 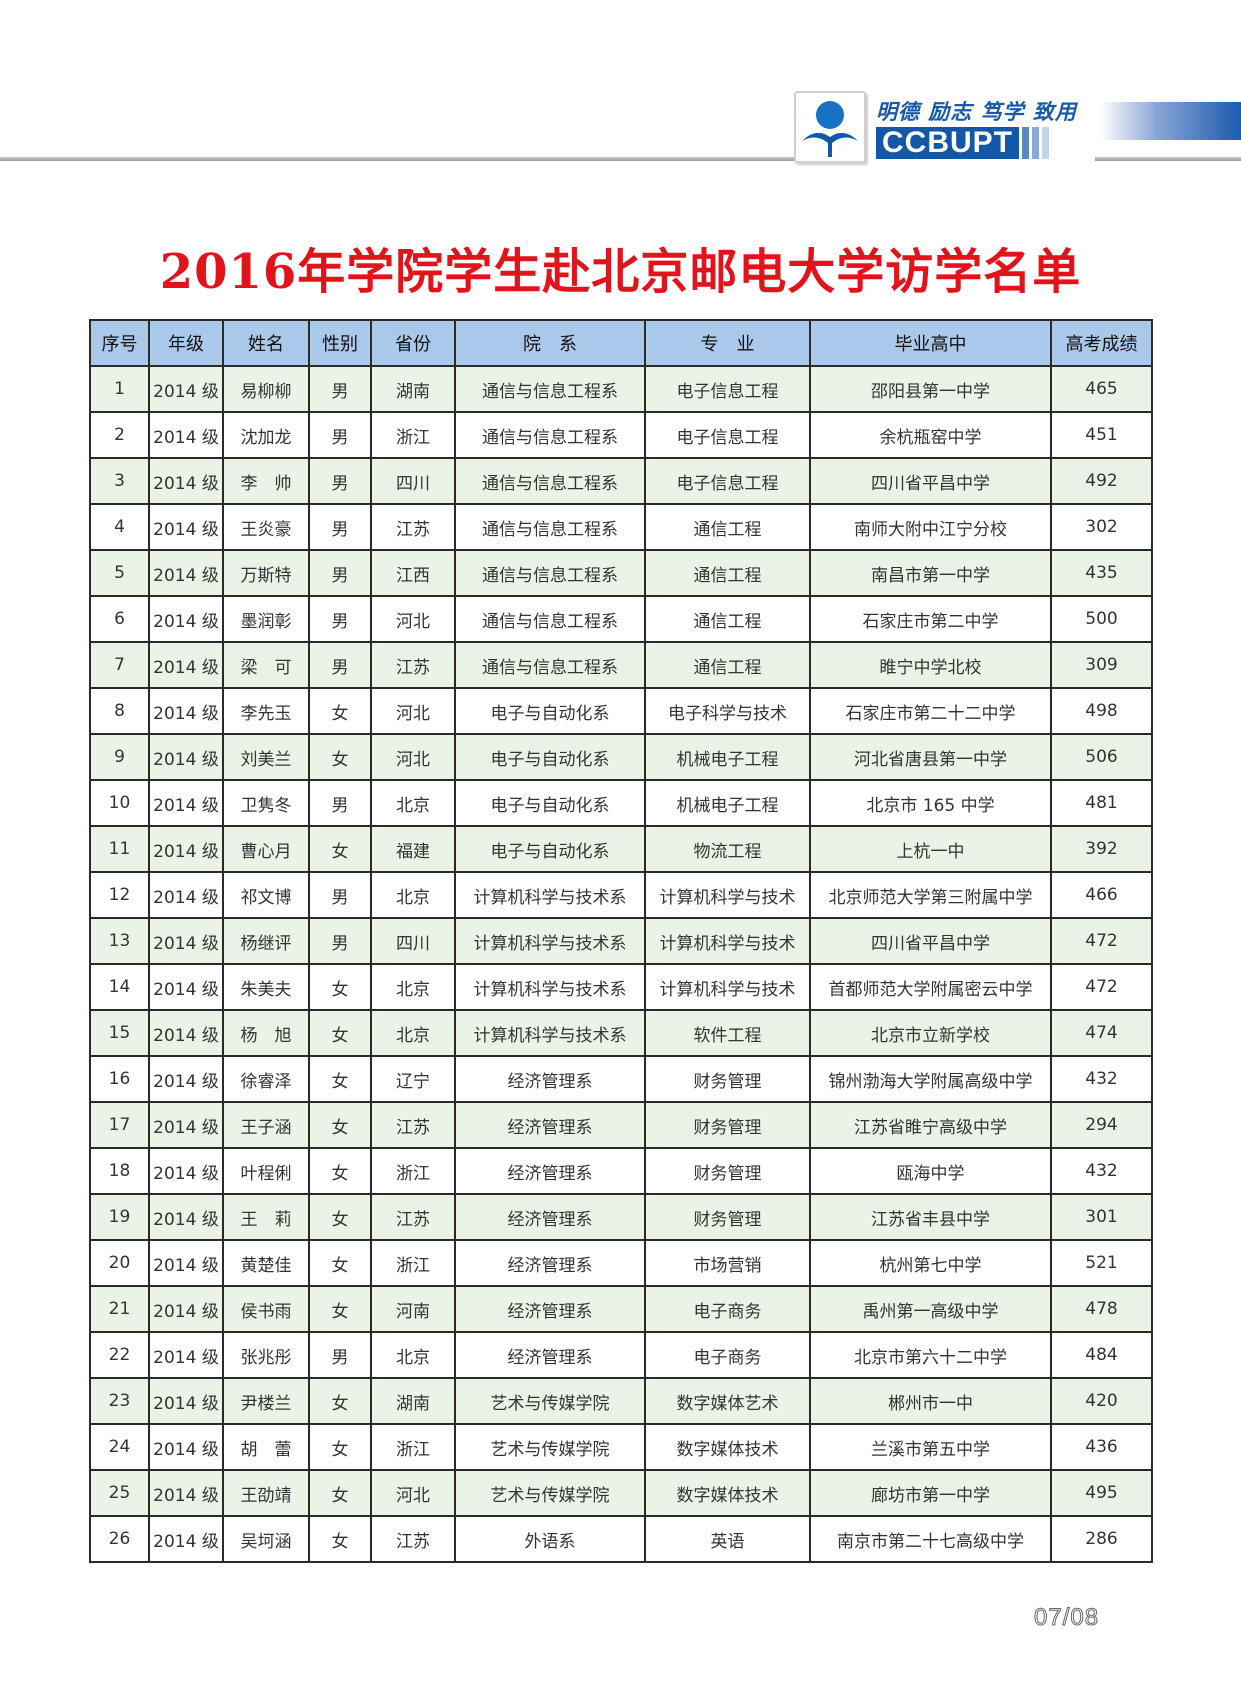 I want to click on cell-score: 472, so click(x=1101, y=987).